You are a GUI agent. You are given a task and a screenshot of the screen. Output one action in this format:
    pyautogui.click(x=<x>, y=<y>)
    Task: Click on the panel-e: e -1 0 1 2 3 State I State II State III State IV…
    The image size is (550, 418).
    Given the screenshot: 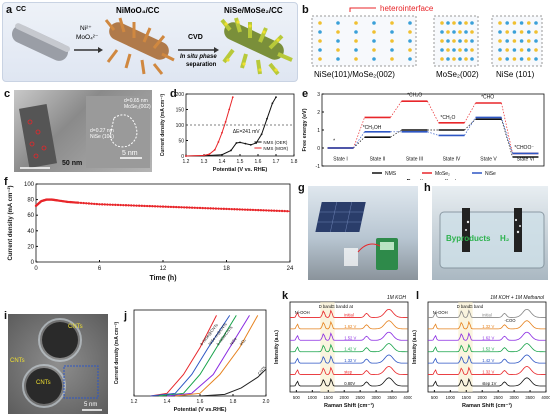 What is the action you would take?
    pyautogui.click(x=424, y=134)
    